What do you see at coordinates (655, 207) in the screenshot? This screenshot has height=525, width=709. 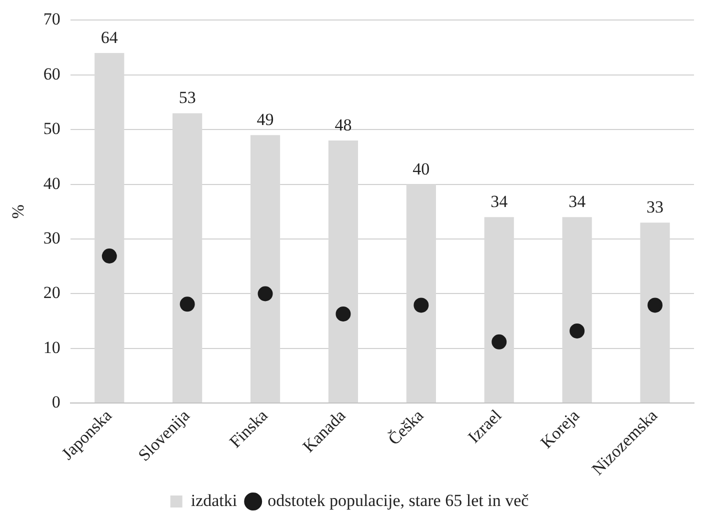 I see `data-label: 33` at bounding box center [655, 207].